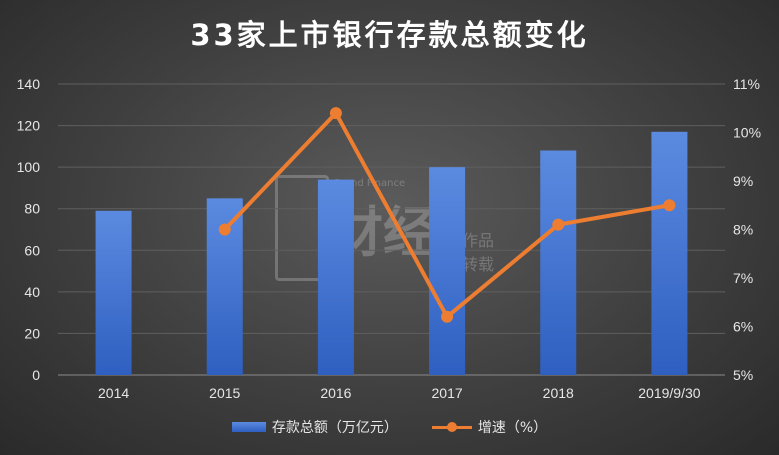 The image size is (779, 455). I want to click on legend-line-swatch, so click(451, 427).